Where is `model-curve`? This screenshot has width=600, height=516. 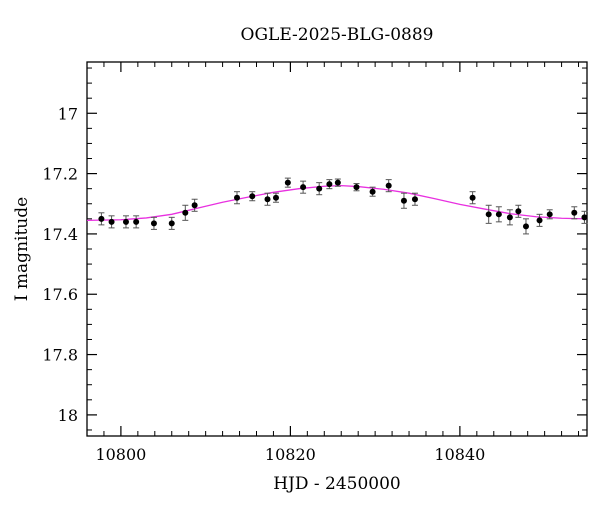
model-curve is located at coordinates (337, 203).